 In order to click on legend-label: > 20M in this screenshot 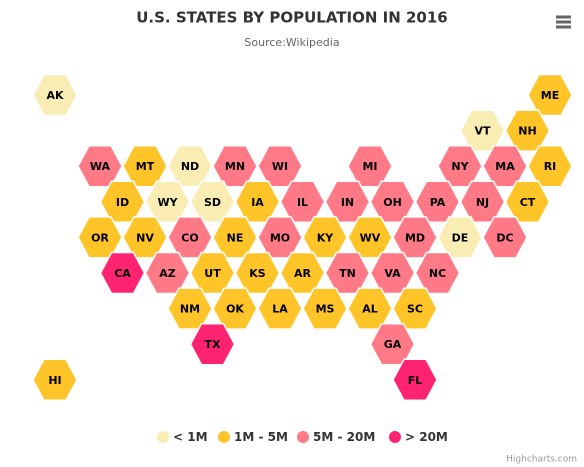, I will do `click(426, 437)`.